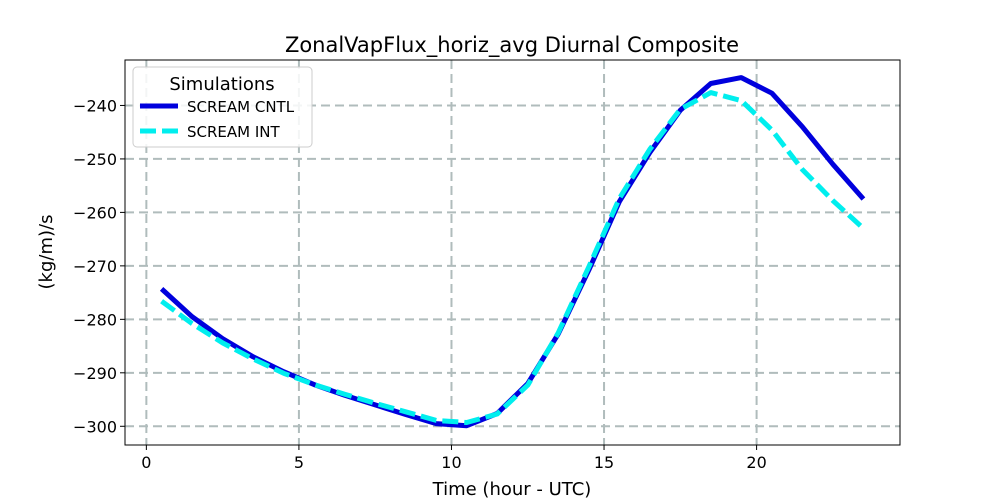  Describe the element at coordinates (512, 45) in the screenshot. I see `chart-title: ZonalVapFlux_horiz_avg Diurnal Composite` at that location.